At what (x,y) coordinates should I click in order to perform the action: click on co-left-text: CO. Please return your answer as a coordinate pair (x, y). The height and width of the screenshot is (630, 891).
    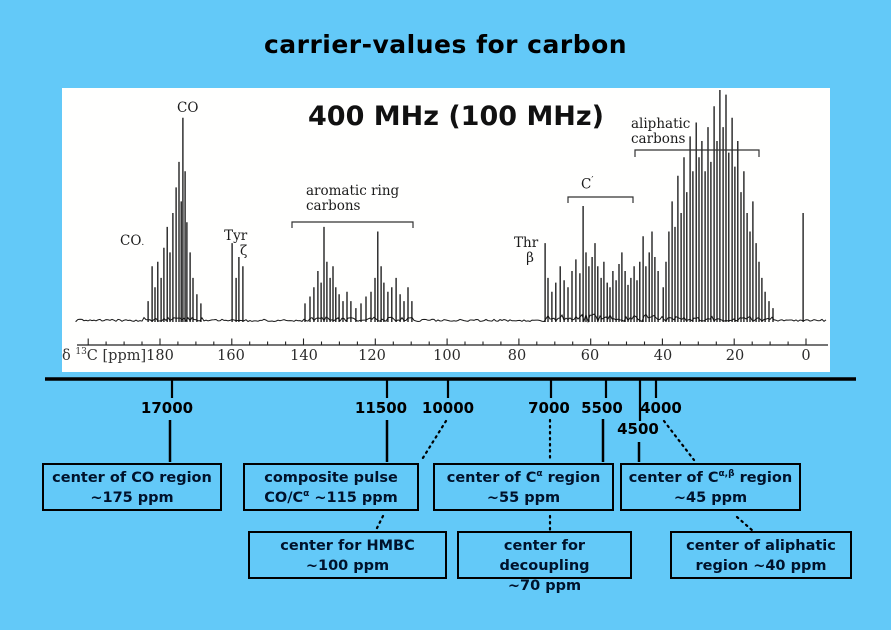
    Looking at the image, I should click on (131, 241).